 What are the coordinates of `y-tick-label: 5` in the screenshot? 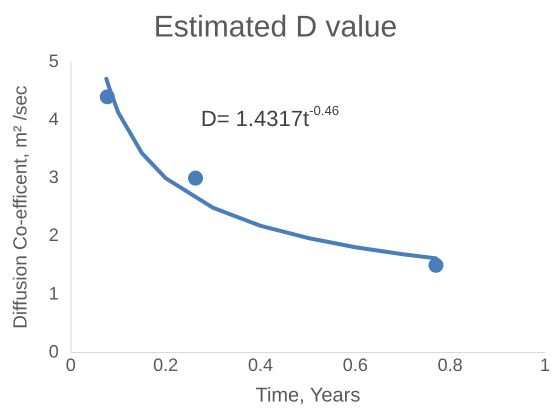 It's located at (53, 60).